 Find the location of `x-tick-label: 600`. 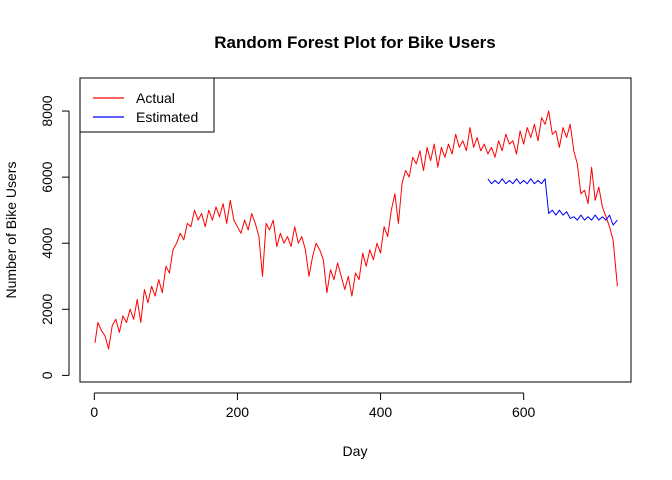

x-tick-label: 600 is located at coordinates (524, 412).